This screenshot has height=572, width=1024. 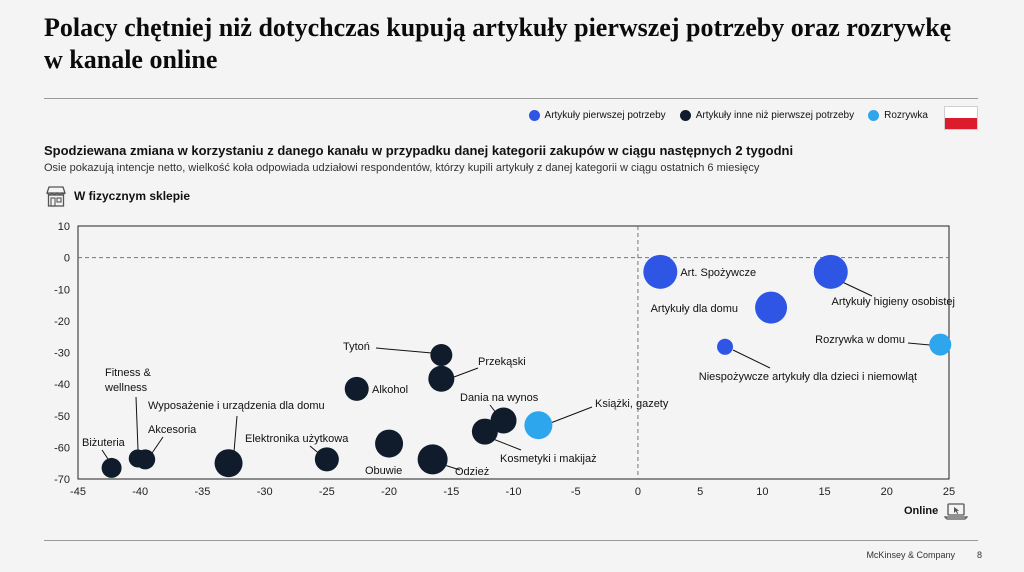 I want to click on y-axis-title: W fizycznym sklepie, so click(x=117, y=196).